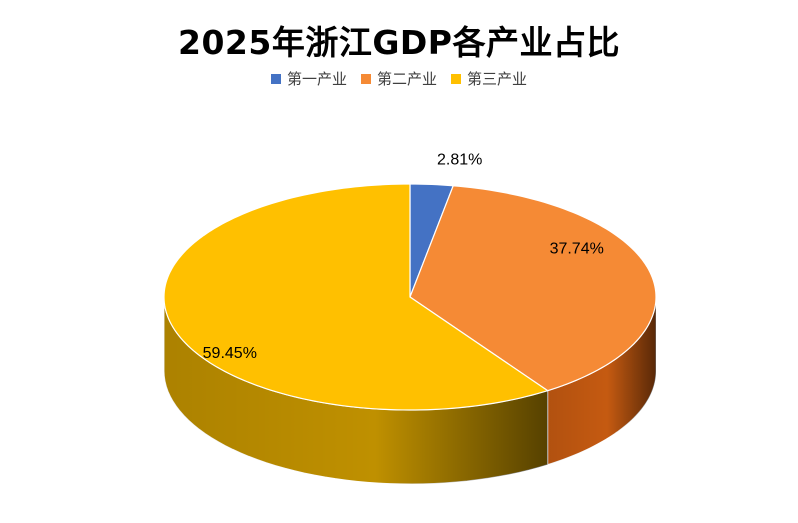 The height and width of the screenshot is (523, 798). Describe the element at coordinates (459, 159) in the screenshot. I see `data-label-primary-industry: 2.81%` at that location.